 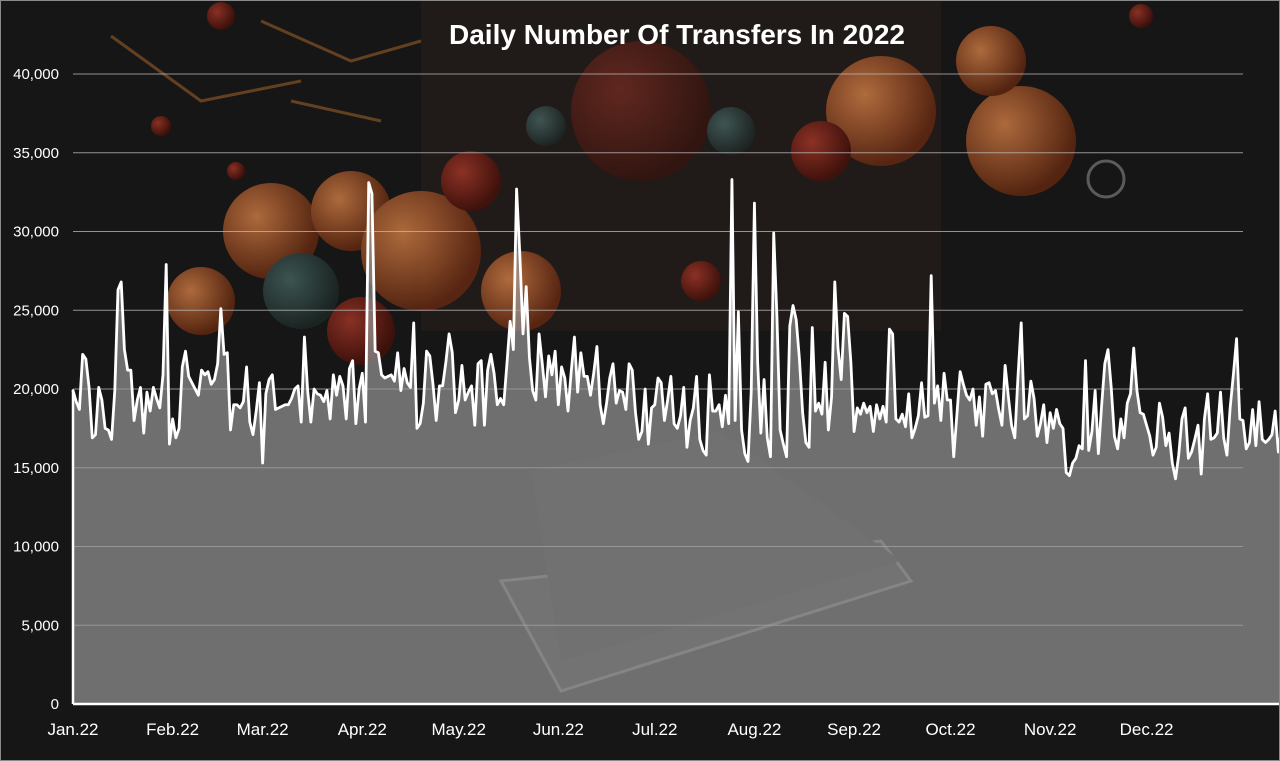 What do you see at coordinates (36, 74) in the screenshot?
I see `y-tick-label: 40,000` at bounding box center [36, 74].